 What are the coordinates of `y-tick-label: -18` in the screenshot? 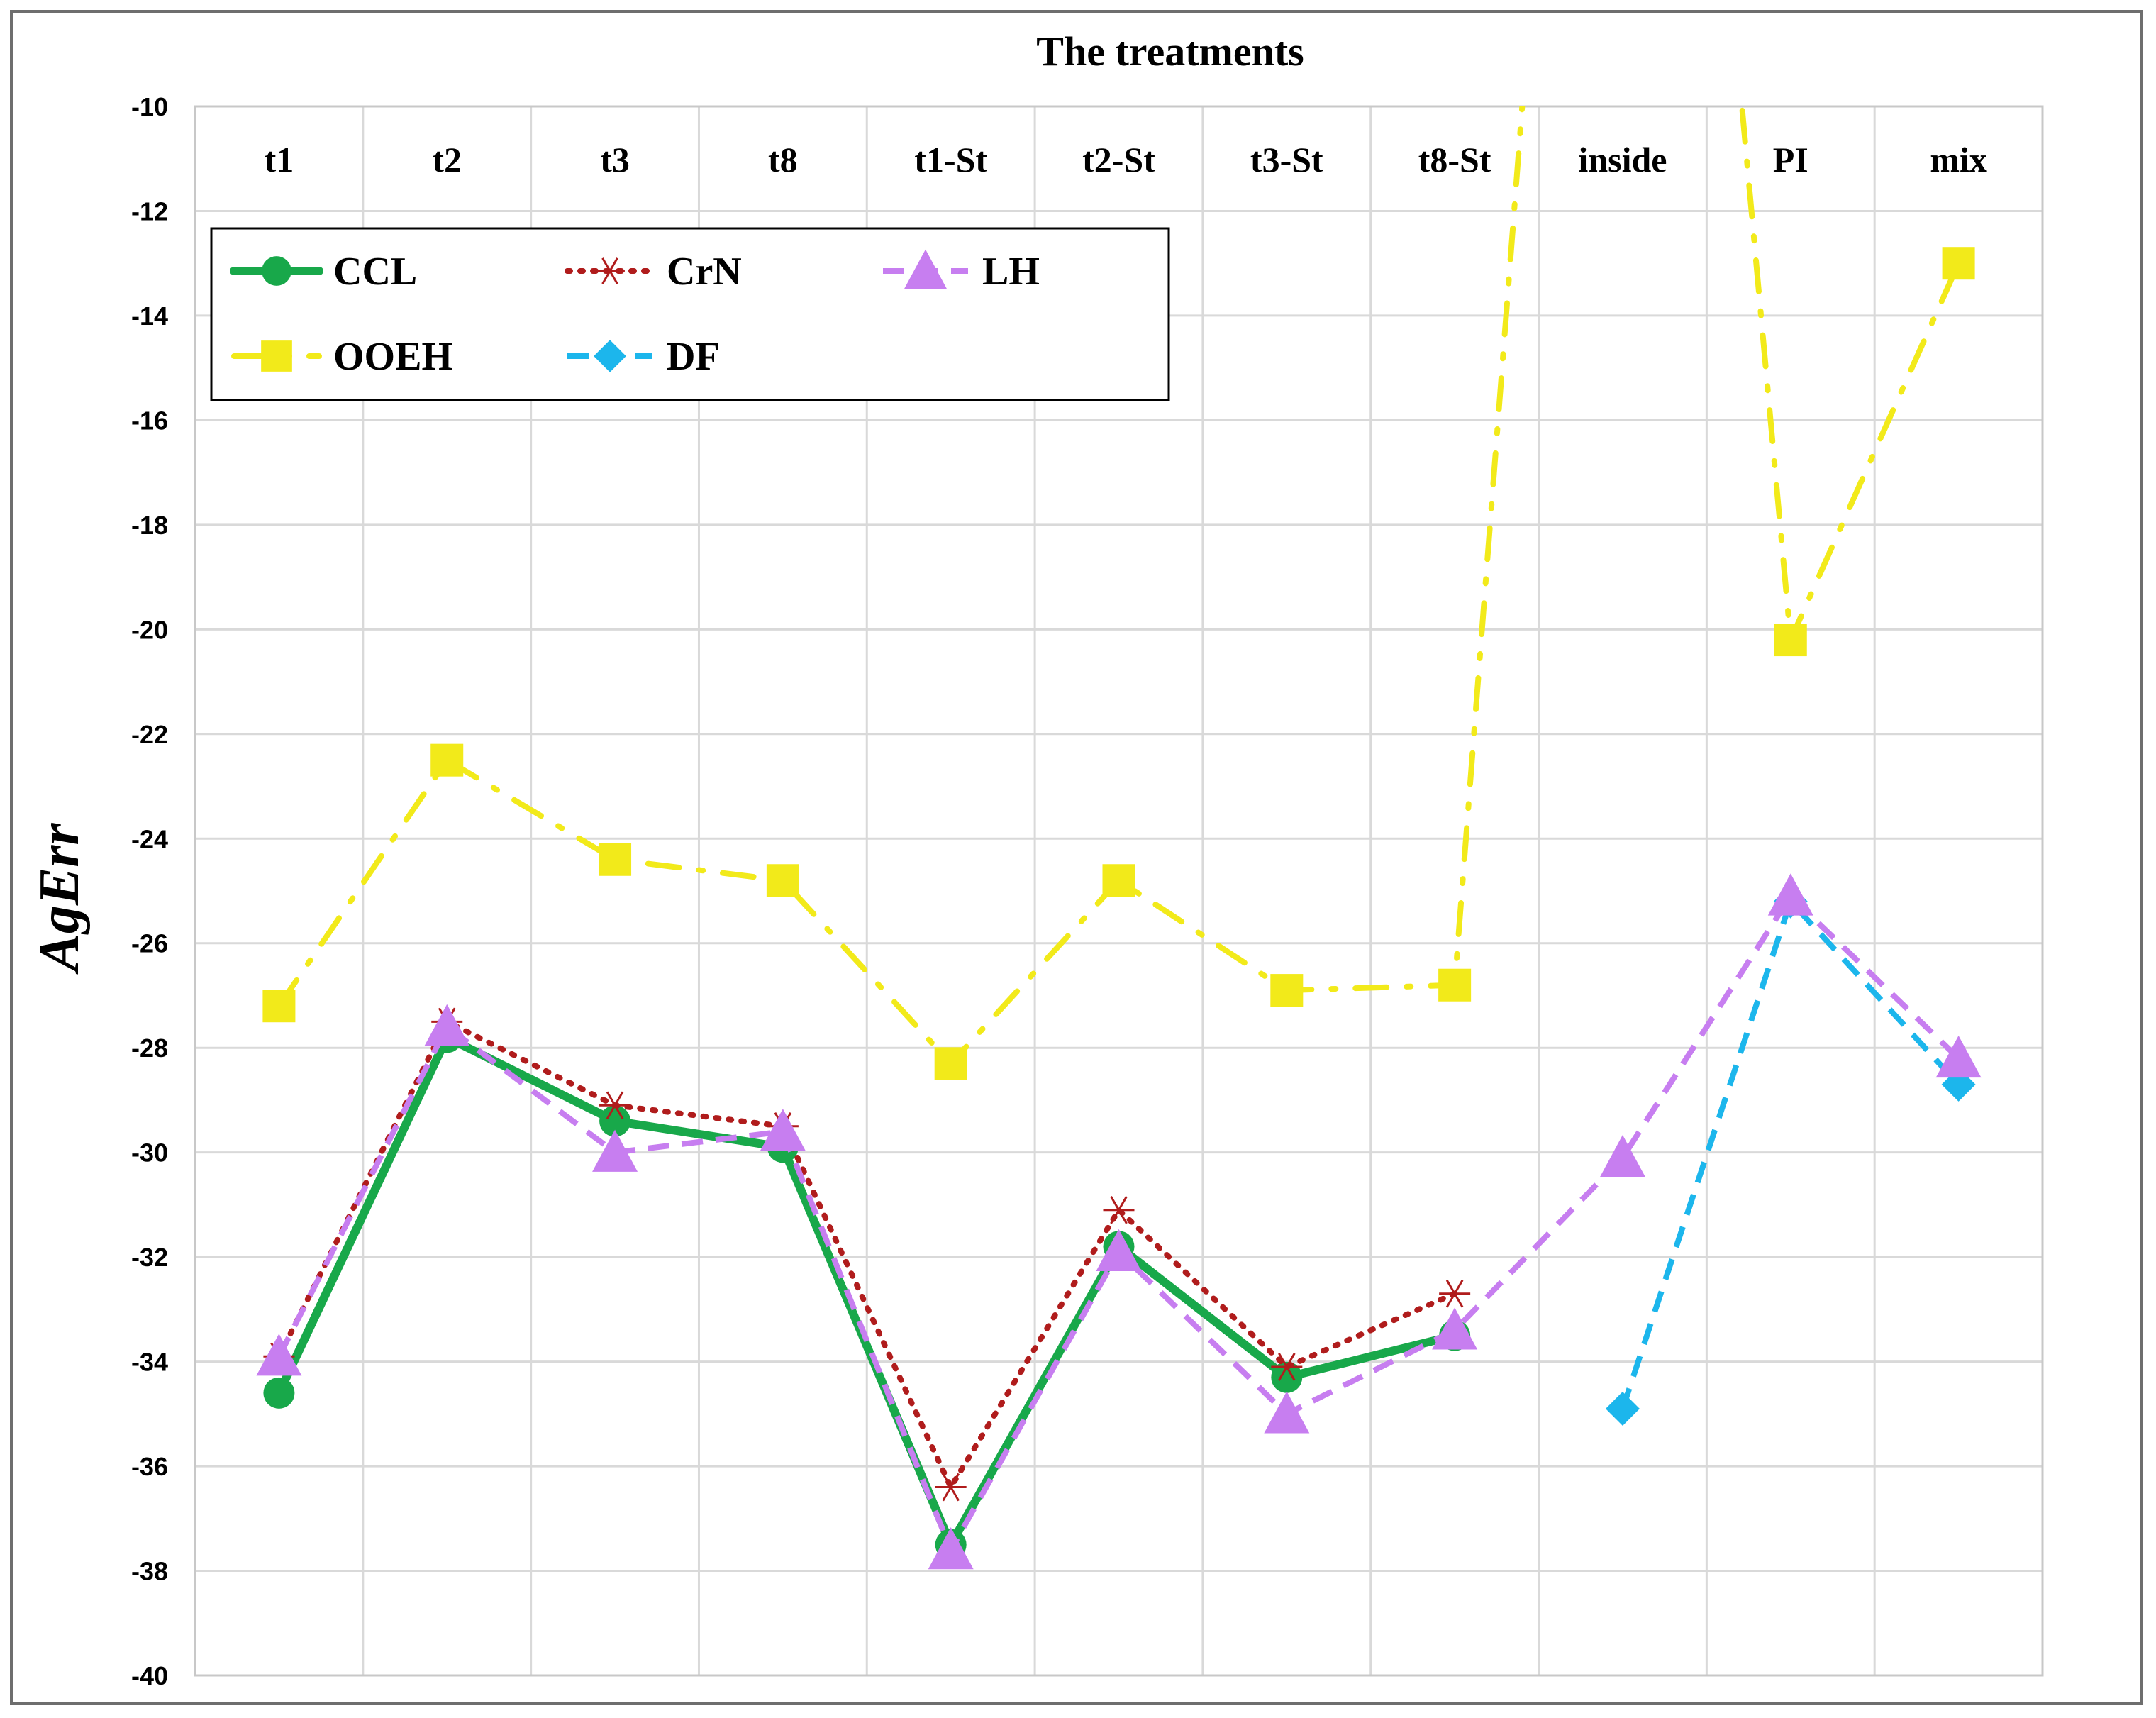 It's located at (149, 525).